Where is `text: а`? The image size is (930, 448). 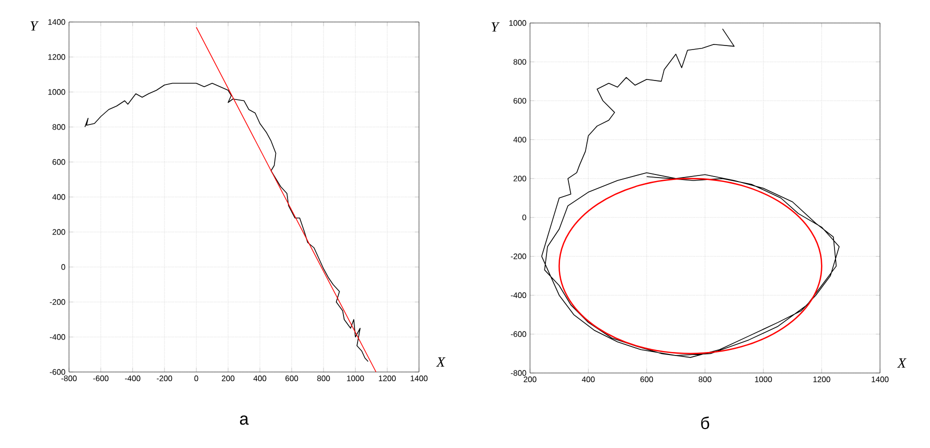
text: а is located at coordinates (244, 420).